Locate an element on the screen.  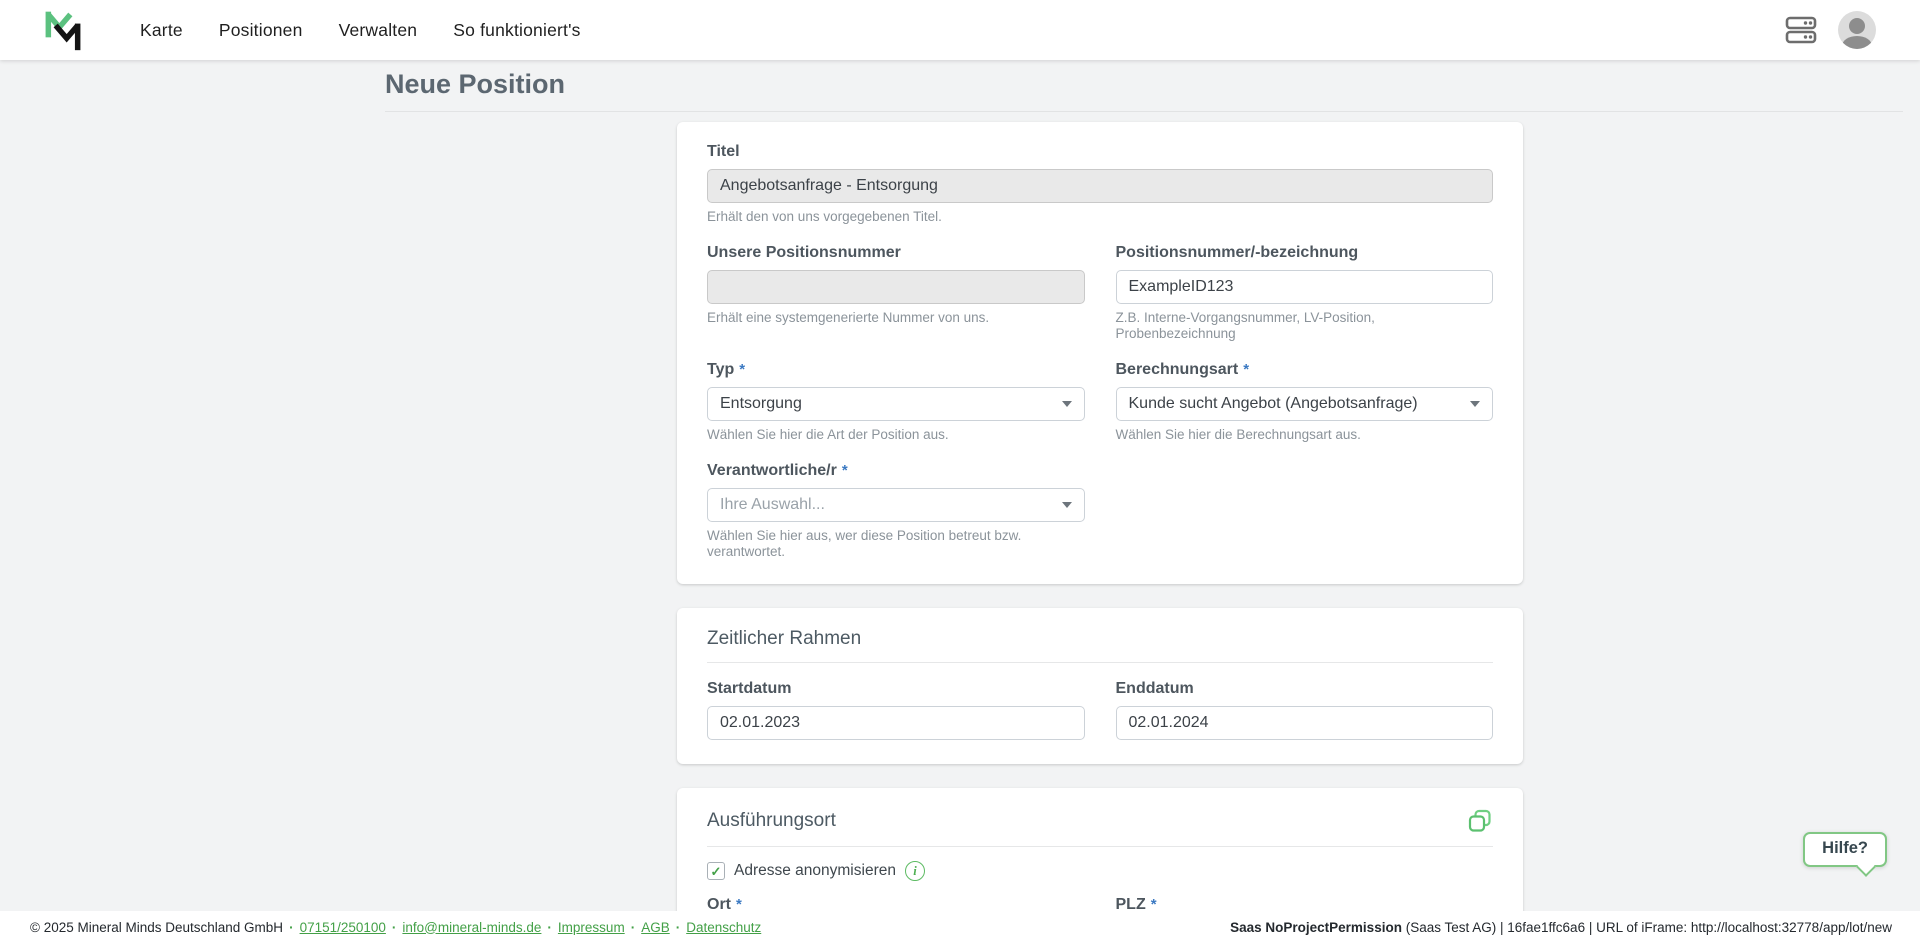
unsere-positionsnummer-input is located at coordinates (896, 287).